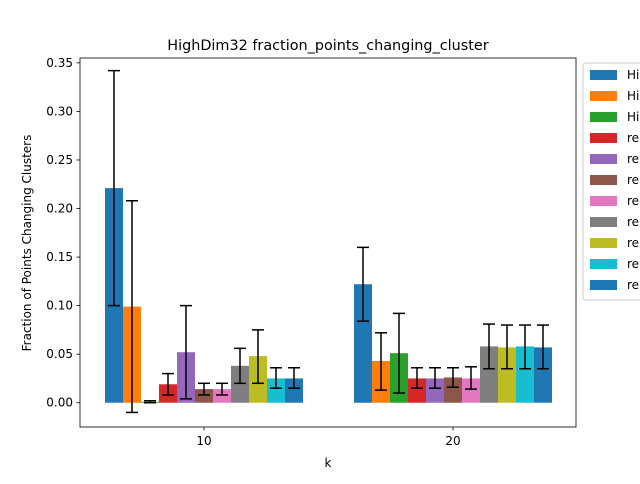 The image size is (640, 484). What do you see at coordinates (59, 160) in the screenshot?
I see `y-tick-label: 0.25` at bounding box center [59, 160].